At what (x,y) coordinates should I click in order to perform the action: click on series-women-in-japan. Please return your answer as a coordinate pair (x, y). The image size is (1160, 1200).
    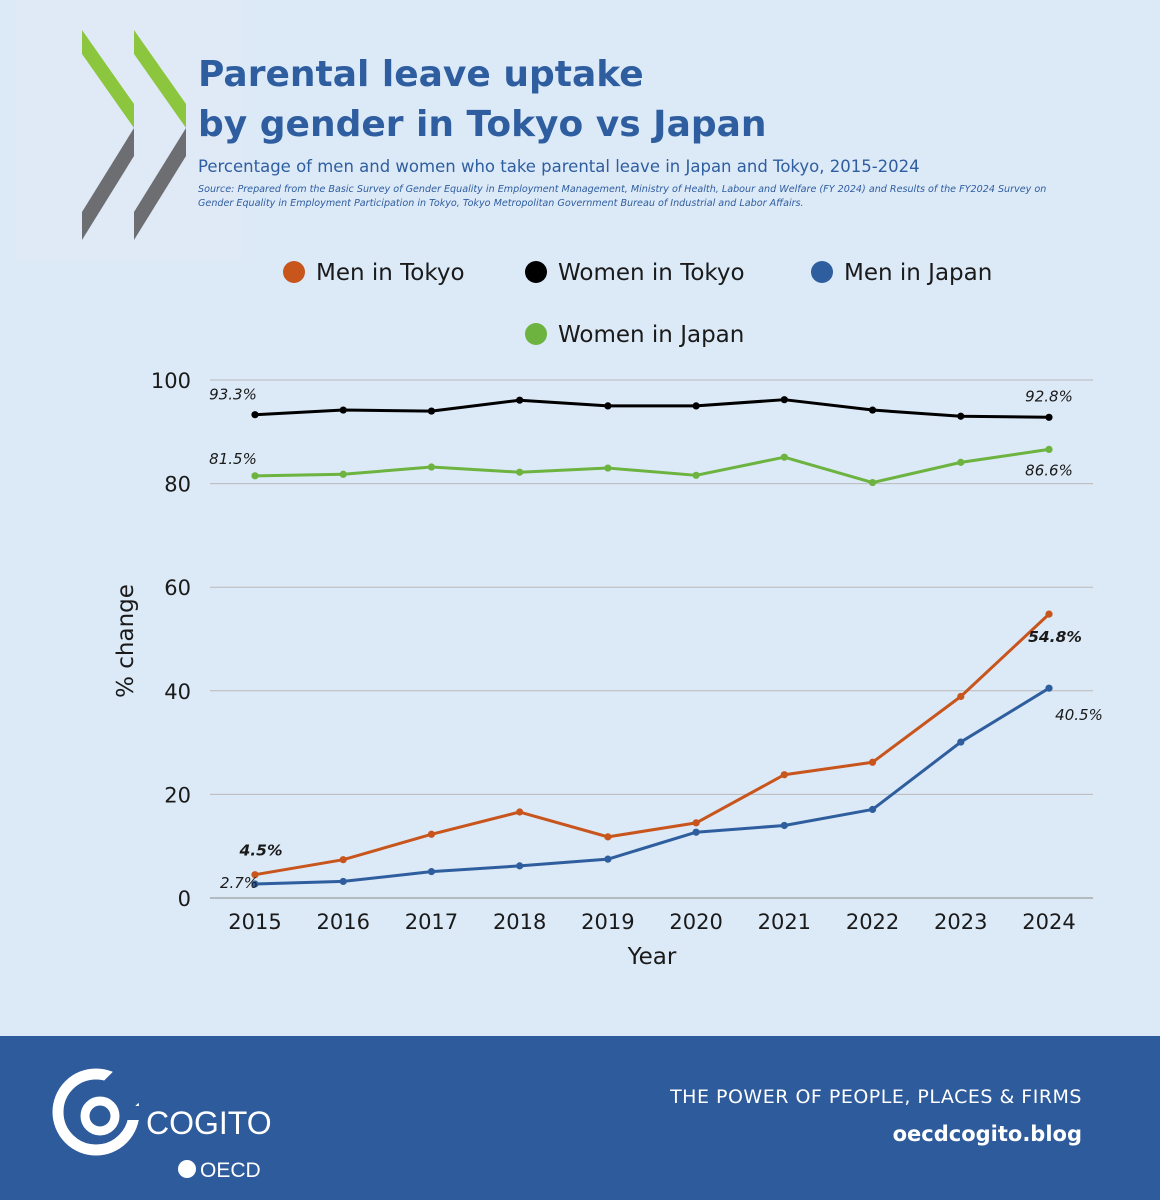
    Looking at the image, I should click on (652, 466).